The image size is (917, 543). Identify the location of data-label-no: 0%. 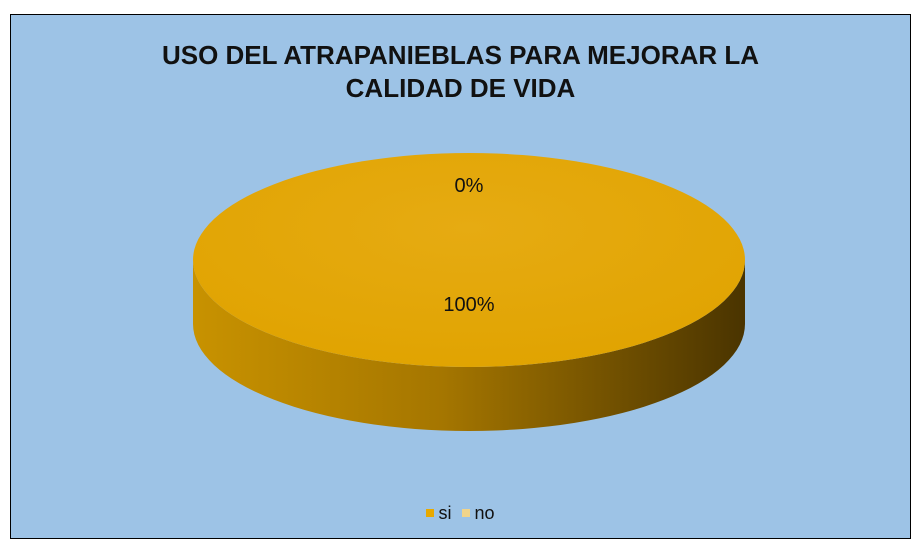
(469, 186).